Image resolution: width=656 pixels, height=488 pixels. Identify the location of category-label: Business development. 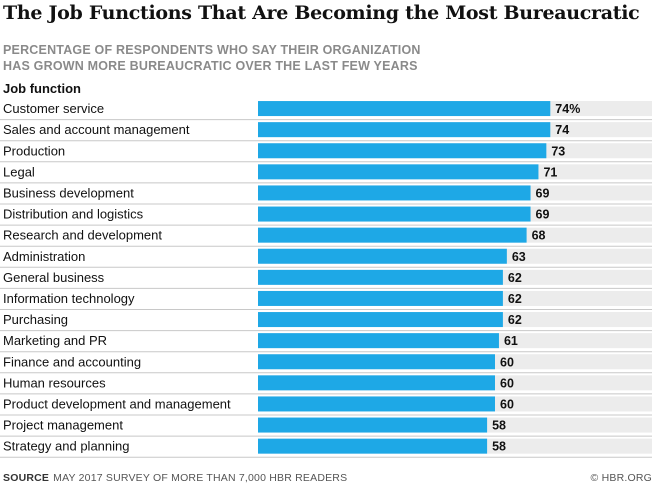
(68, 192).